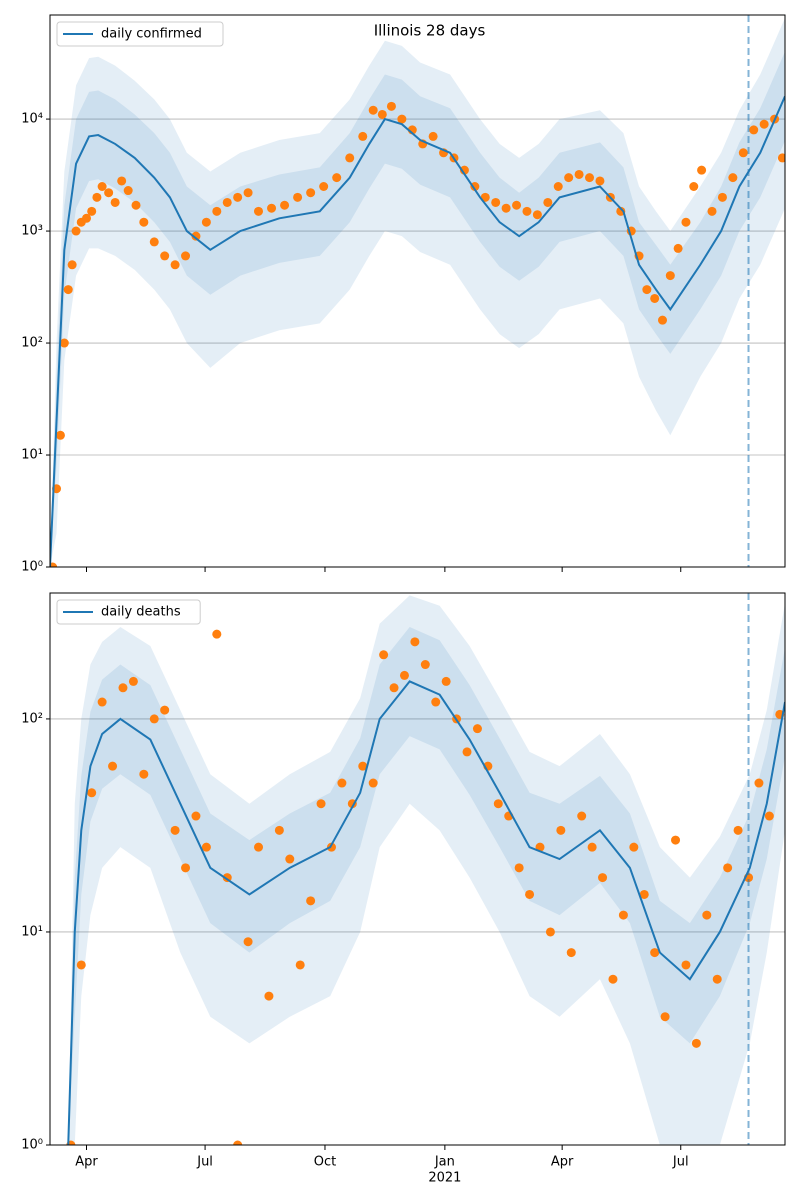 Image resolution: width=800 pixels, height=1200 pixels. What do you see at coordinates (141, 612) in the screenshot?
I see `legend-label: daily deaths` at bounding box center [141, 612].